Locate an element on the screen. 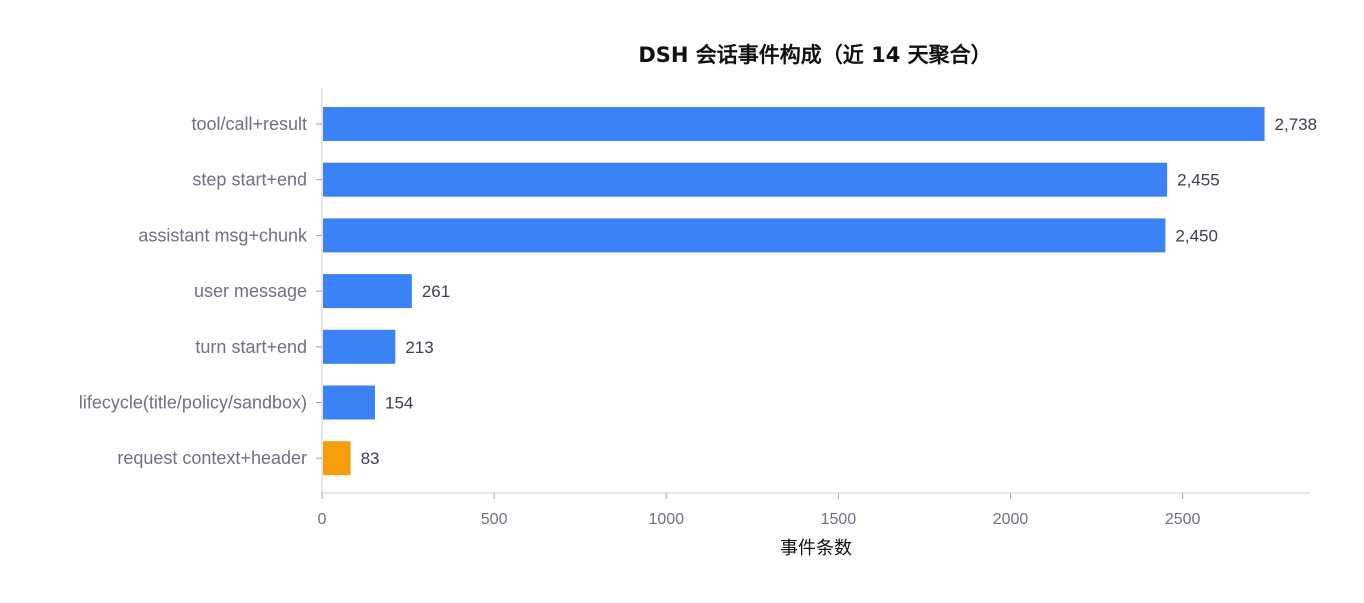  x-tick-label-2: 1000 is located at coordinates (666, 519).